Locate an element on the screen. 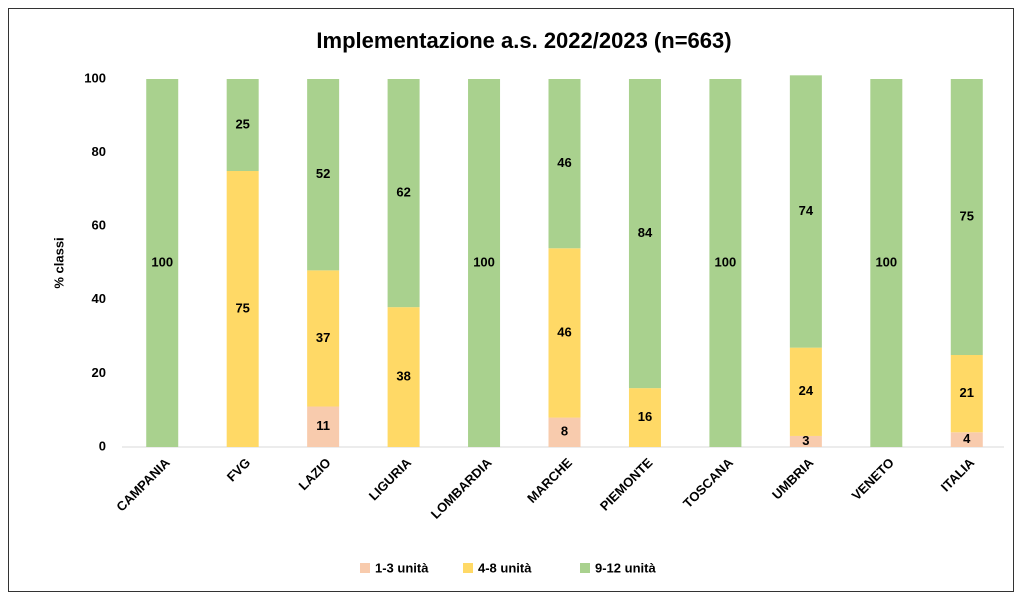  data-label: 16 is located at coordinates (645, 416).